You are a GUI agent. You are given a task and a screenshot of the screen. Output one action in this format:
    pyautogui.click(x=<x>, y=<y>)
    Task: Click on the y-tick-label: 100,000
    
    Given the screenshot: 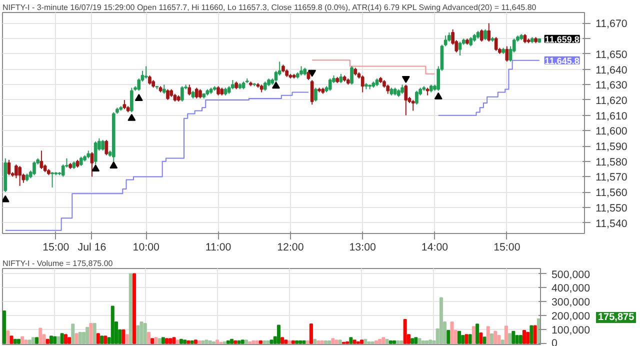 What is the action you would take?
    pyautogui.click(x=571, y=330)
    